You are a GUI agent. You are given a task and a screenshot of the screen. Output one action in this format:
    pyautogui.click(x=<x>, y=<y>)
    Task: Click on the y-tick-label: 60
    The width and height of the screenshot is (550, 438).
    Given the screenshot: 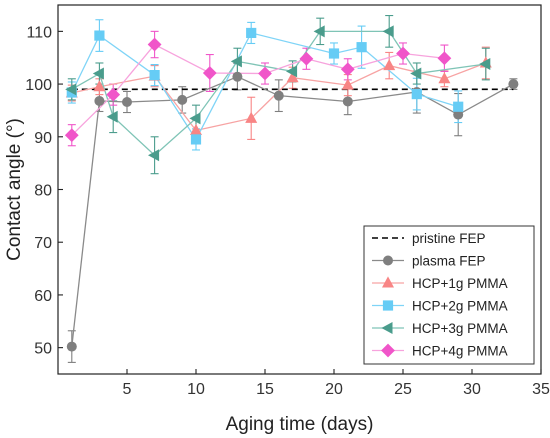 What is the action you would take?
    pyautogui.click(x=43, y=296)
    